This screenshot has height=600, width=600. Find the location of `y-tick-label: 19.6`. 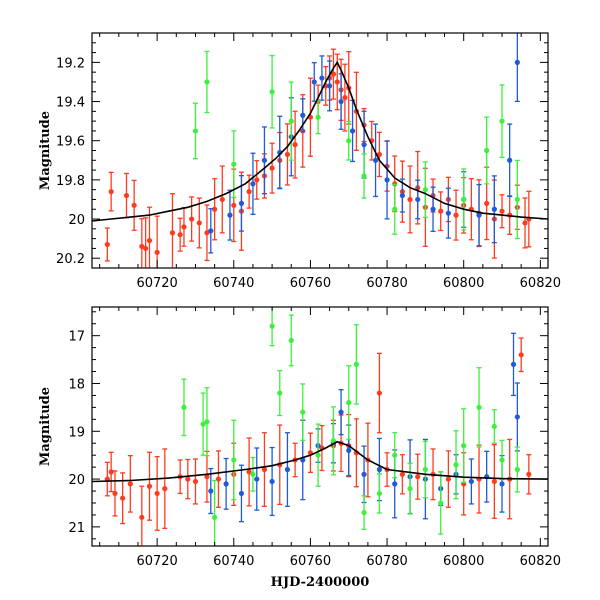

y-tick-label: 19.6 is located at coordinates (70, 142).